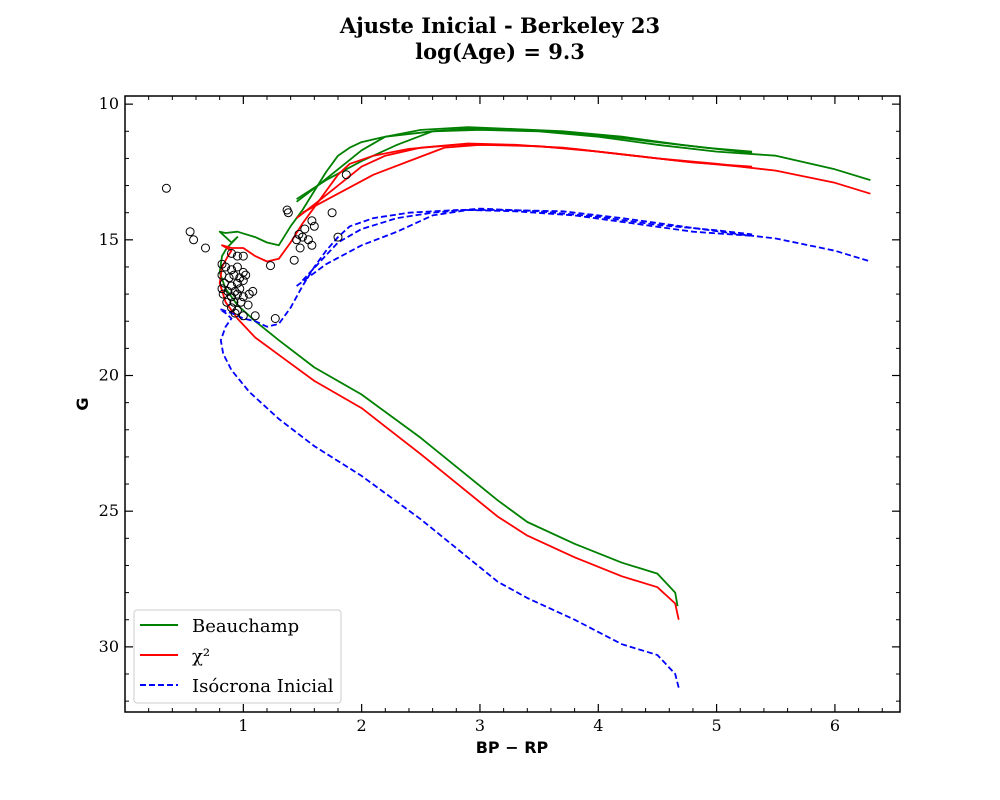 The image size is (1000, 800). I want to click on y-tick-label: 30, so click(109, 646).